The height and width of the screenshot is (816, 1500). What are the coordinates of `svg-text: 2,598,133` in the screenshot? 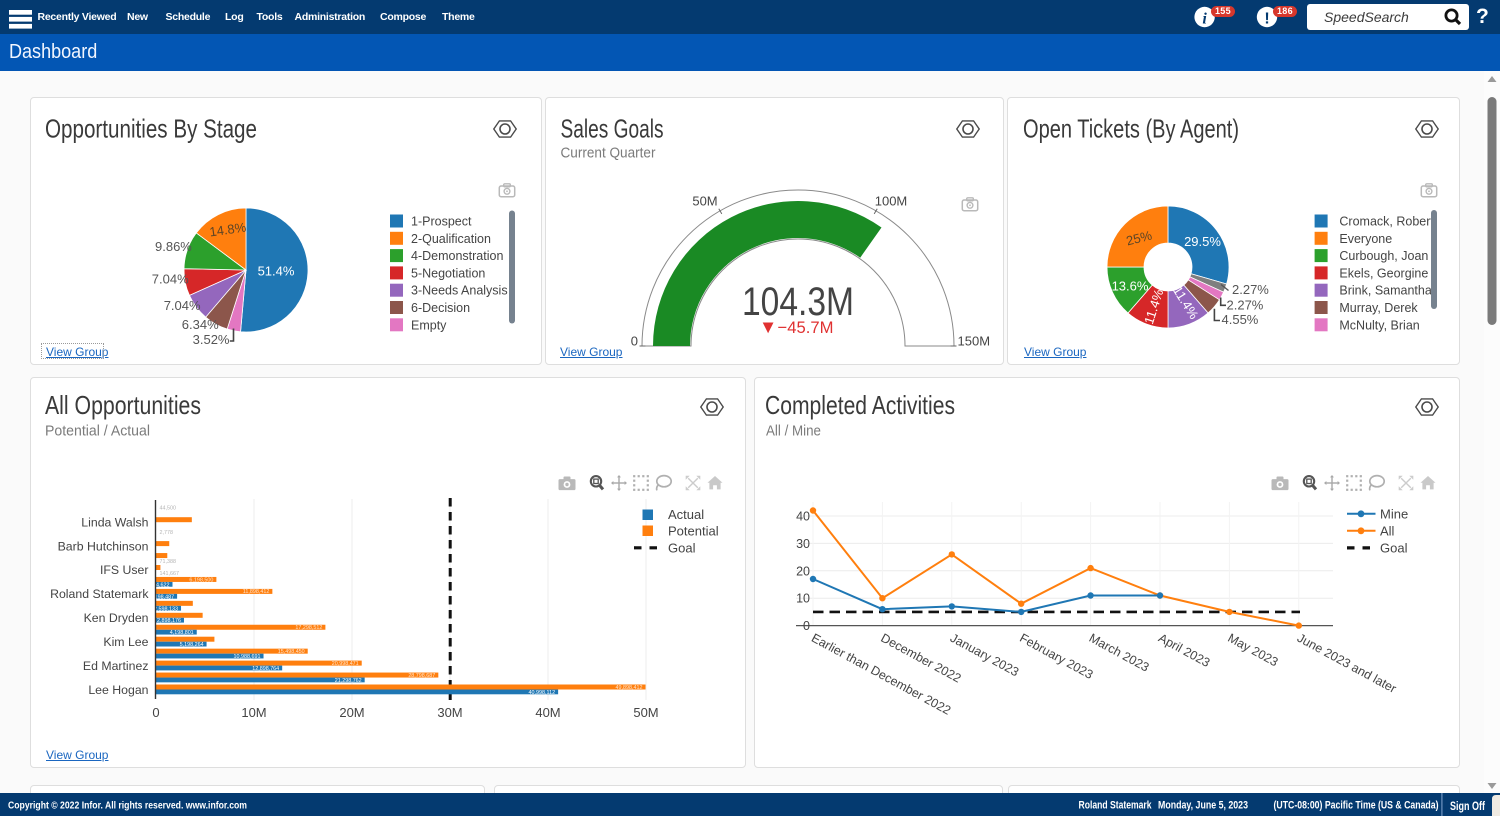 It's located at (166, 609).